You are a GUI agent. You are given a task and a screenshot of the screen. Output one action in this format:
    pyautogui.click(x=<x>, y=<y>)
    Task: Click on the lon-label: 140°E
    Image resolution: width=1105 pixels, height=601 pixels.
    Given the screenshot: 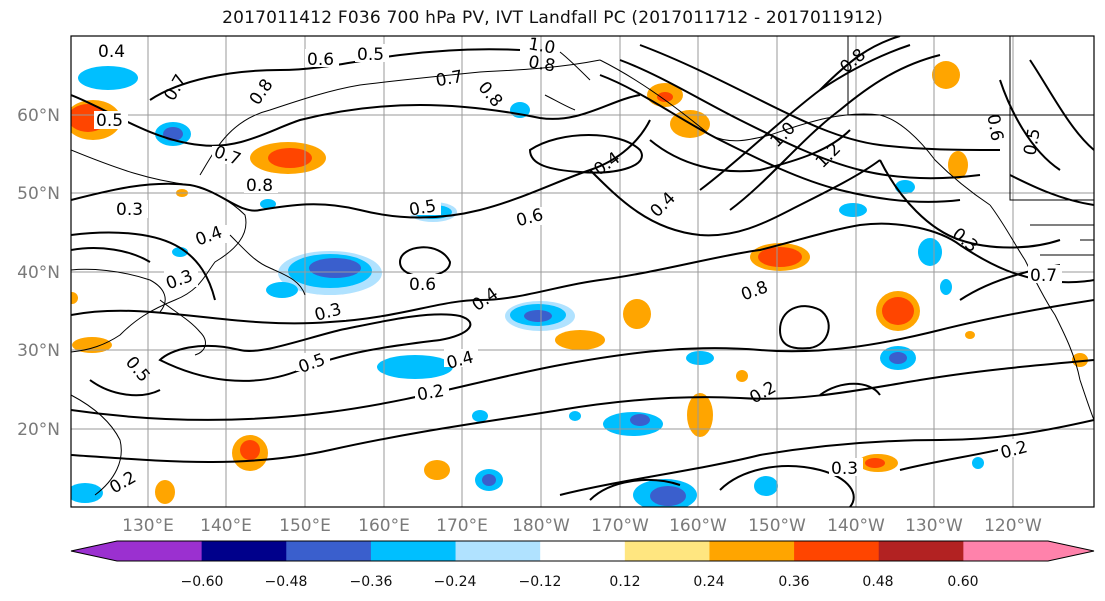 What is the action you would take?
    pyautogui.click(x=226, y=526)
    